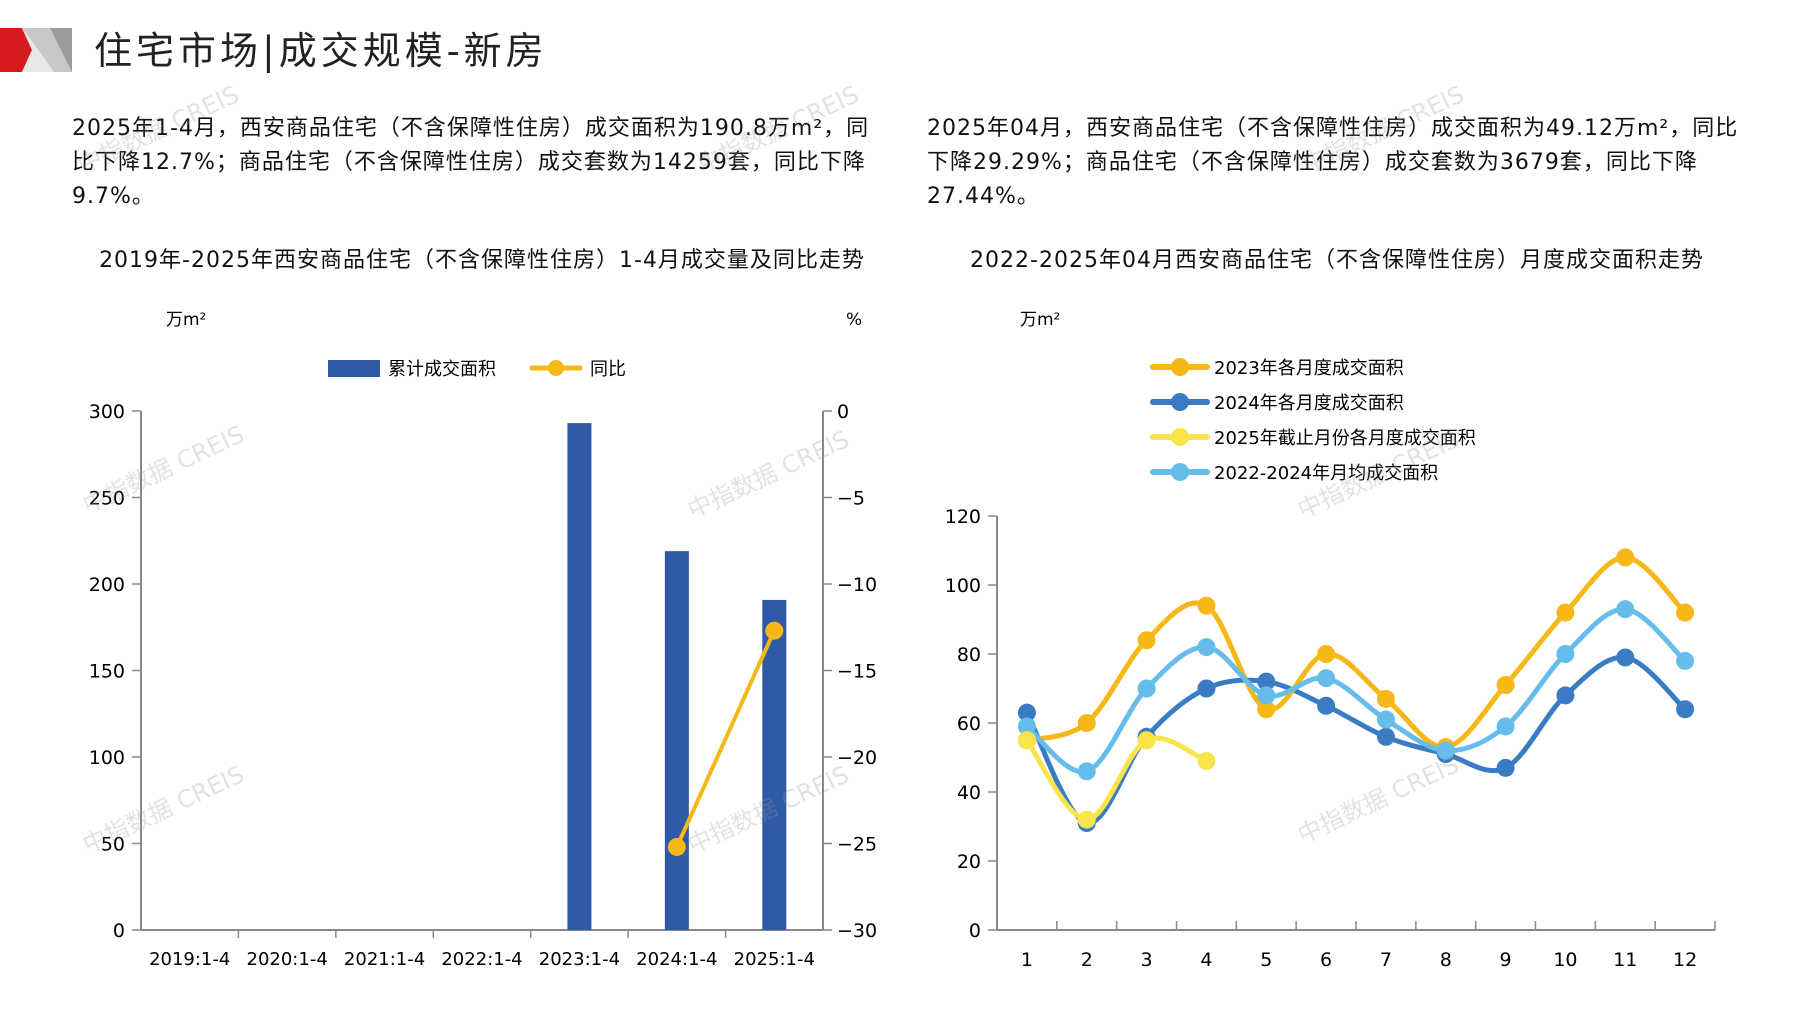 Image resolution: width=1797 pixels, height=1010 pixels. I want to click on x-tick-label: 2, so click(1087, 960).